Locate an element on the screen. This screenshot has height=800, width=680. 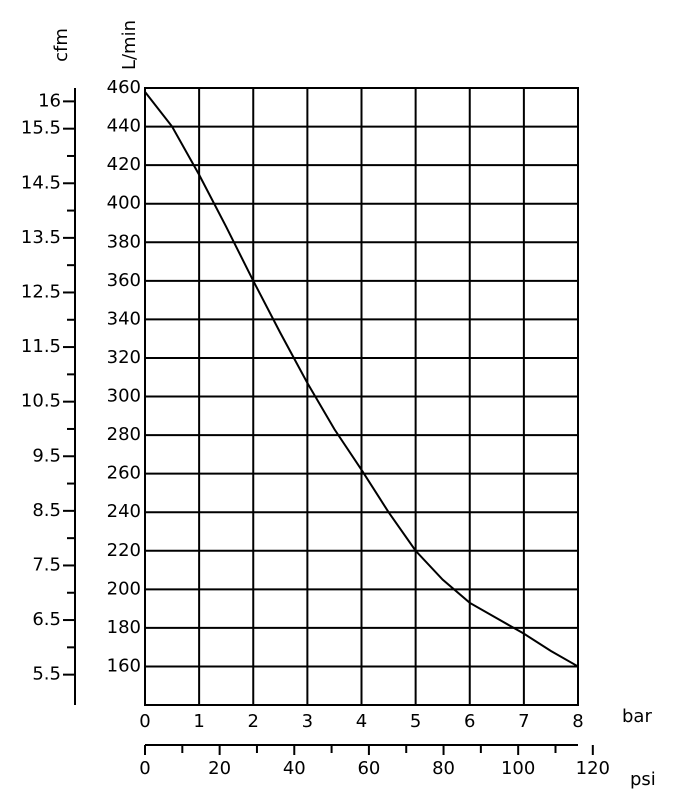
x2-tick-label: 60 is located at coordinates (368, 768).